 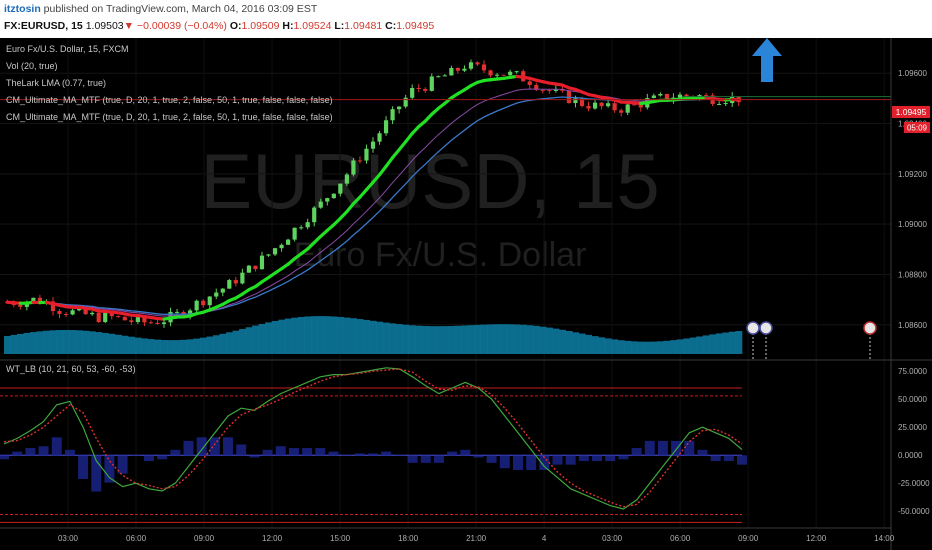 What do you see at coordinates (870, 340) in the screenshot?
I see `us-flag-icon` at bounding box center [870, 340].